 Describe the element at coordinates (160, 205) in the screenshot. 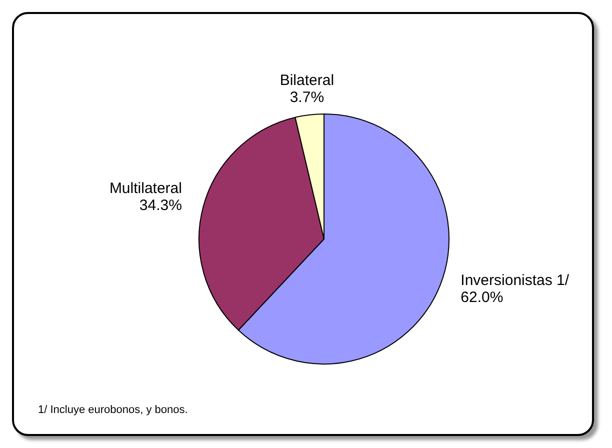

I see `data-label: 34.3%` at that location.